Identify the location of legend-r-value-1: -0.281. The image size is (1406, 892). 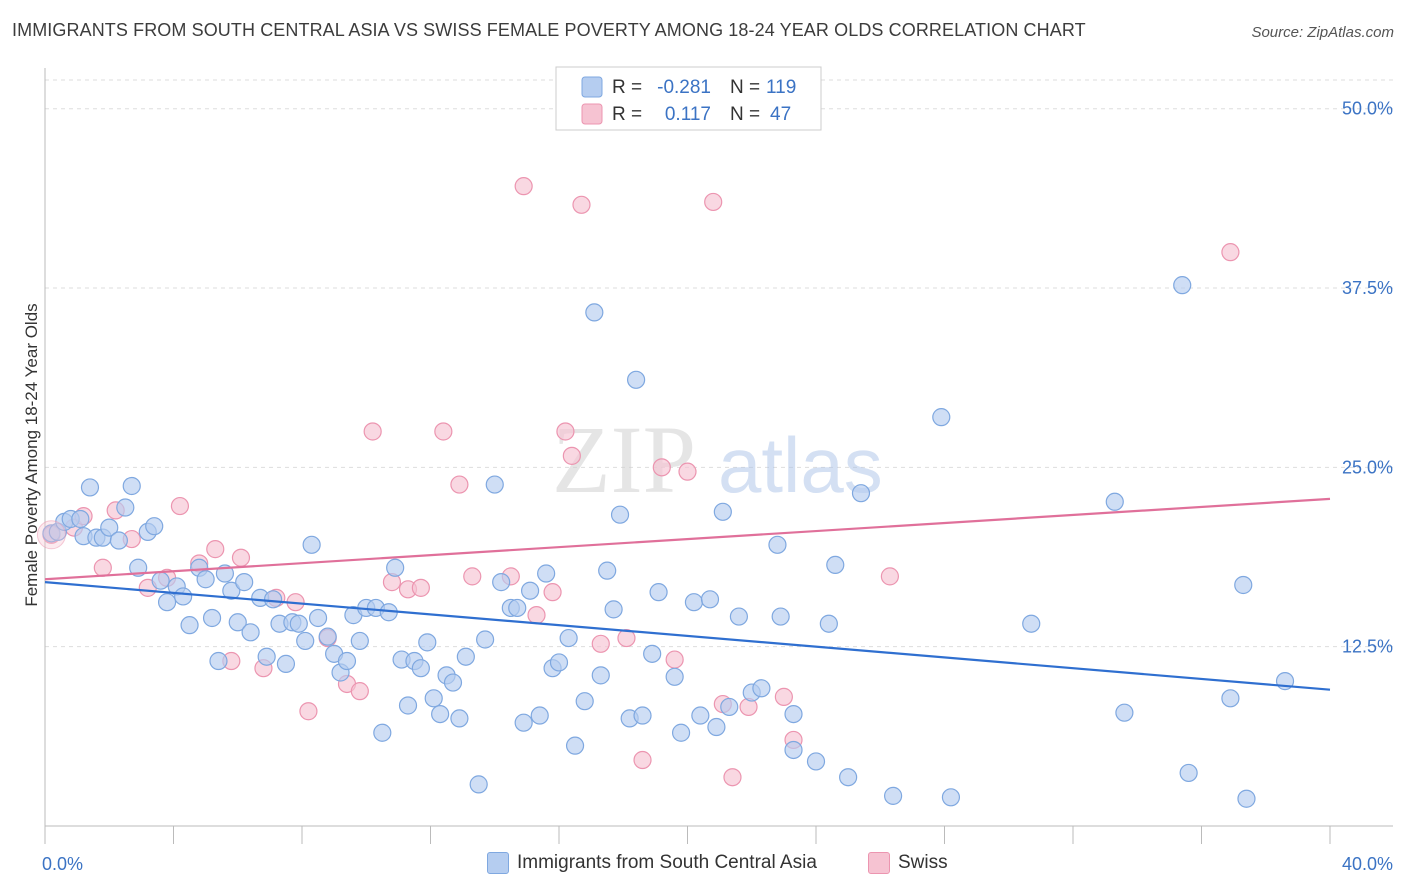
(684, 87).